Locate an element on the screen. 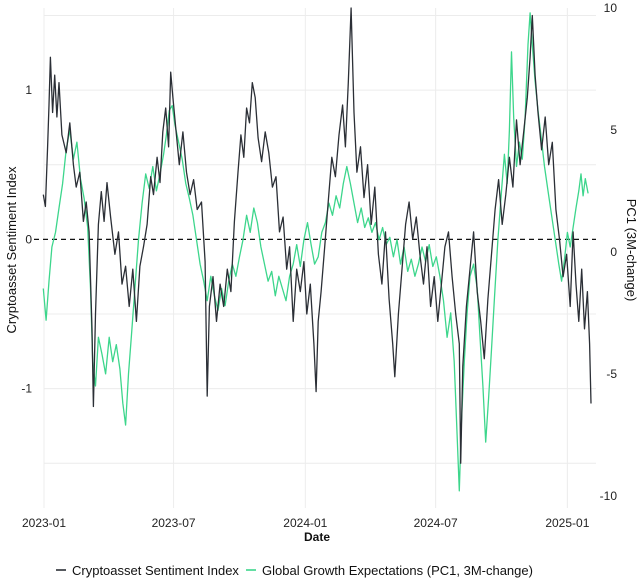 The height and width of the screenshot is (585, 642). right-tick-label: -10 is located at coordinates (609, 496).